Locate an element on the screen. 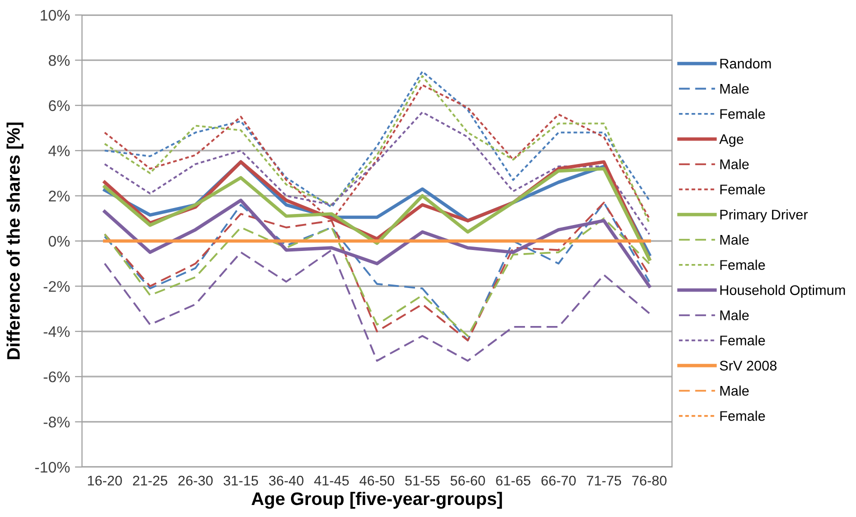 This screenshot has height=517, width=856. x-tick-label: 66-70 is located at coordinates (558, 481).